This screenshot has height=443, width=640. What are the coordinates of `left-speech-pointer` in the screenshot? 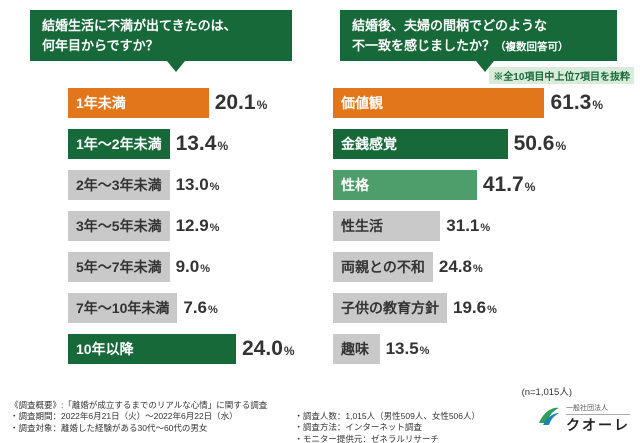 It's located at (176, 66).